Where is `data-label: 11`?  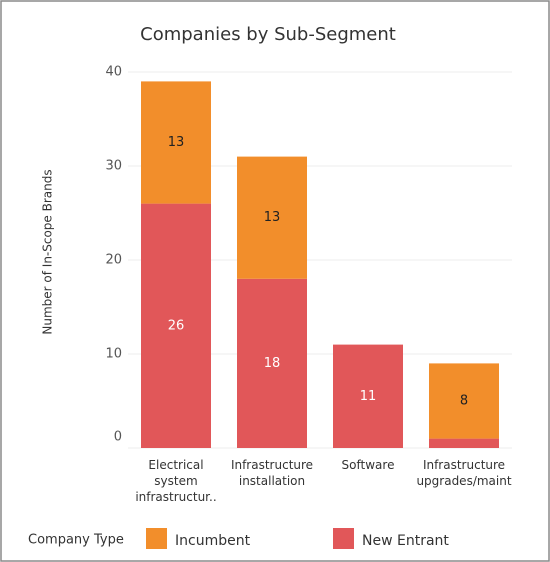
data-label: 11 is located at coordinates (368, 396).